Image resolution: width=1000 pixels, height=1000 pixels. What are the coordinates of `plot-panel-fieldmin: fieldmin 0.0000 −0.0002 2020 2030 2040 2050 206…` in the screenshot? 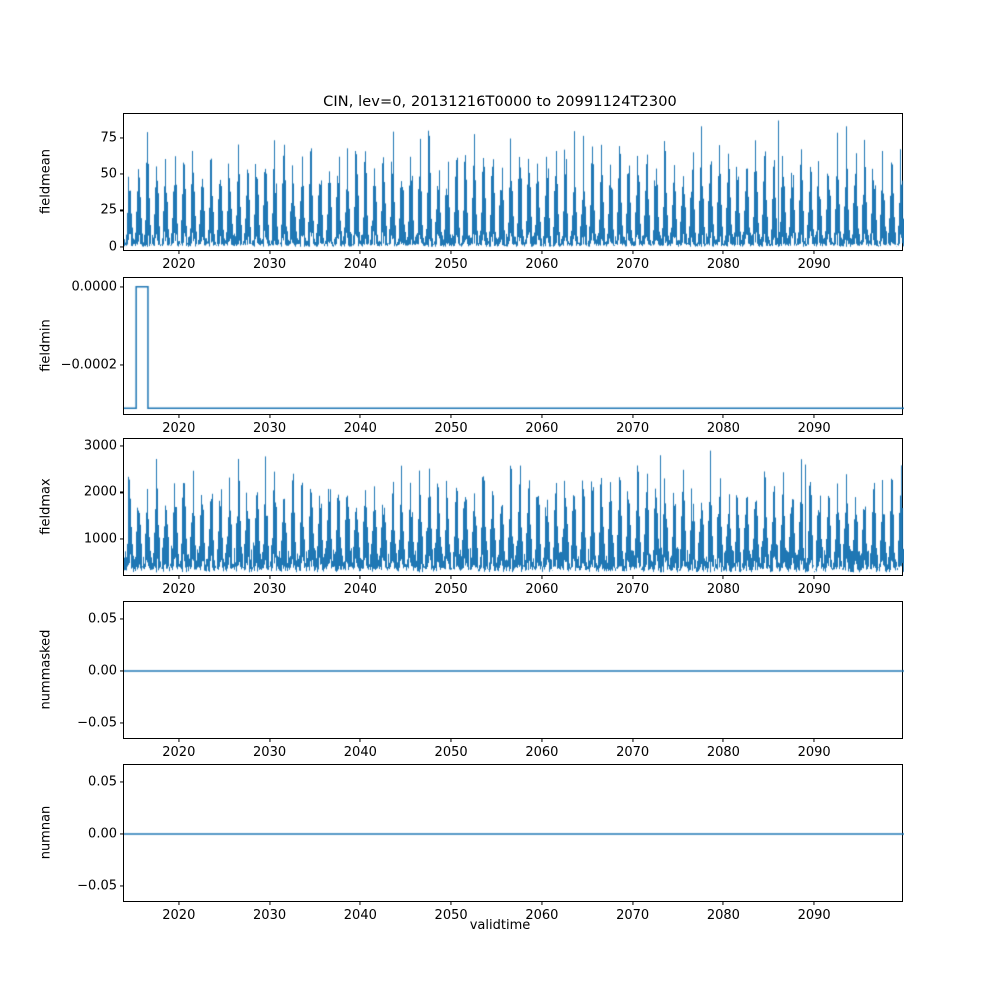 It's located at (471, 356).